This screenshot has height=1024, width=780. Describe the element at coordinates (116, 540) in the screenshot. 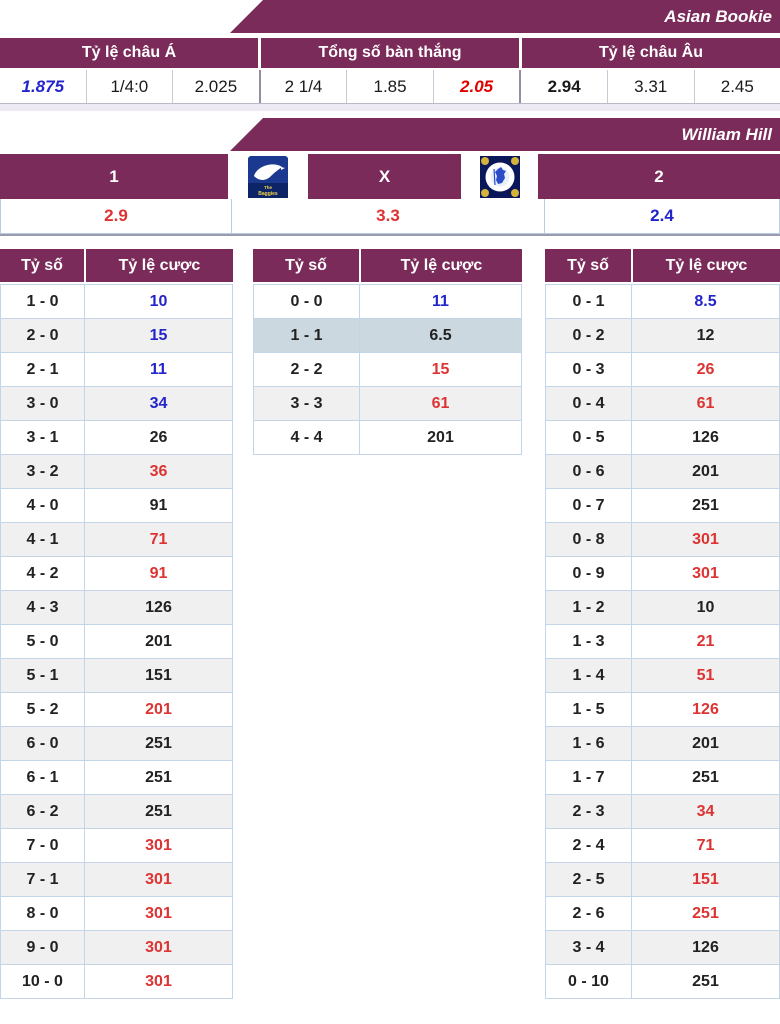

I see `score-row: 4 - 1 71` at that location.